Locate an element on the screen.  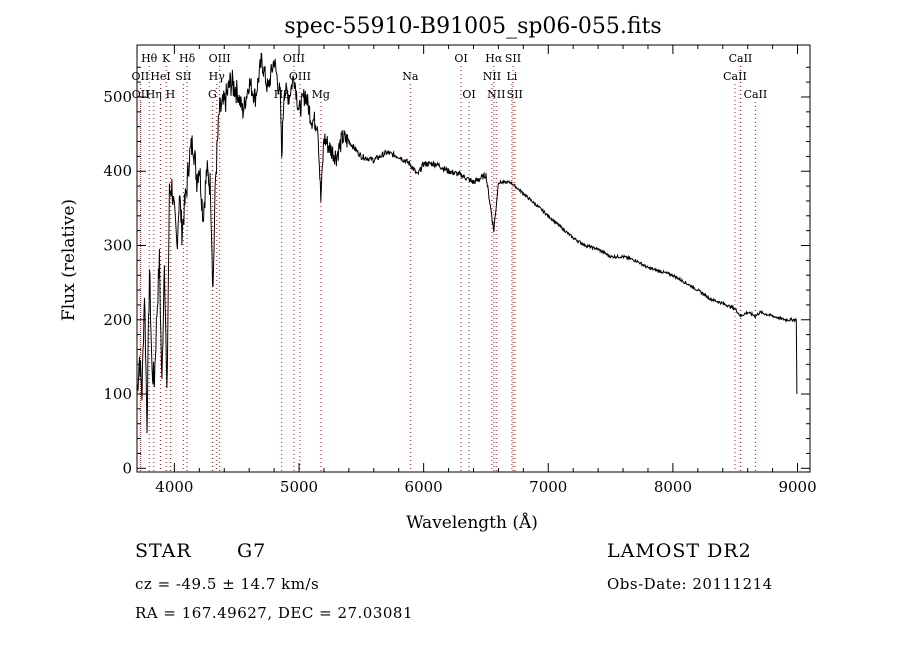
y-tick-label: 100 is located at coordinates (117, 394).